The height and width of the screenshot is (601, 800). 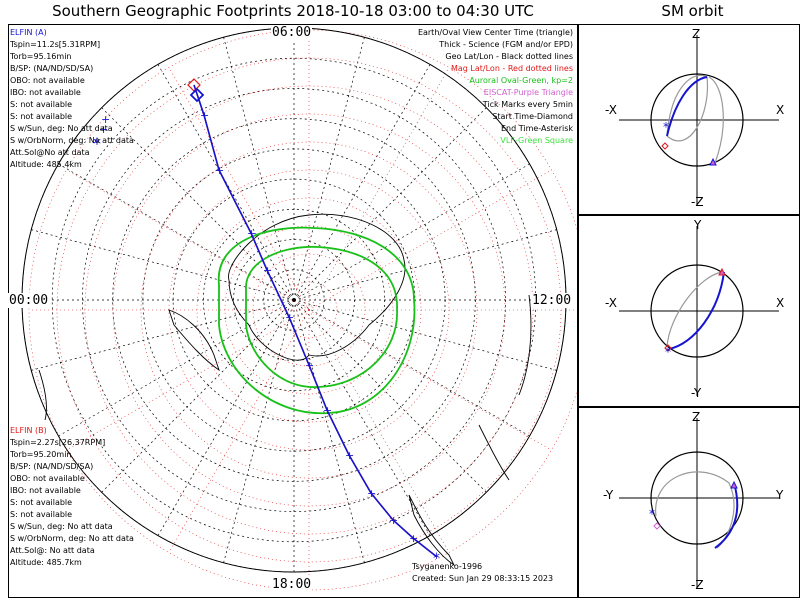 I want to click on created-label: Created: Sun Jan 29 08:33:15 2023, so click(x=483, y=578).